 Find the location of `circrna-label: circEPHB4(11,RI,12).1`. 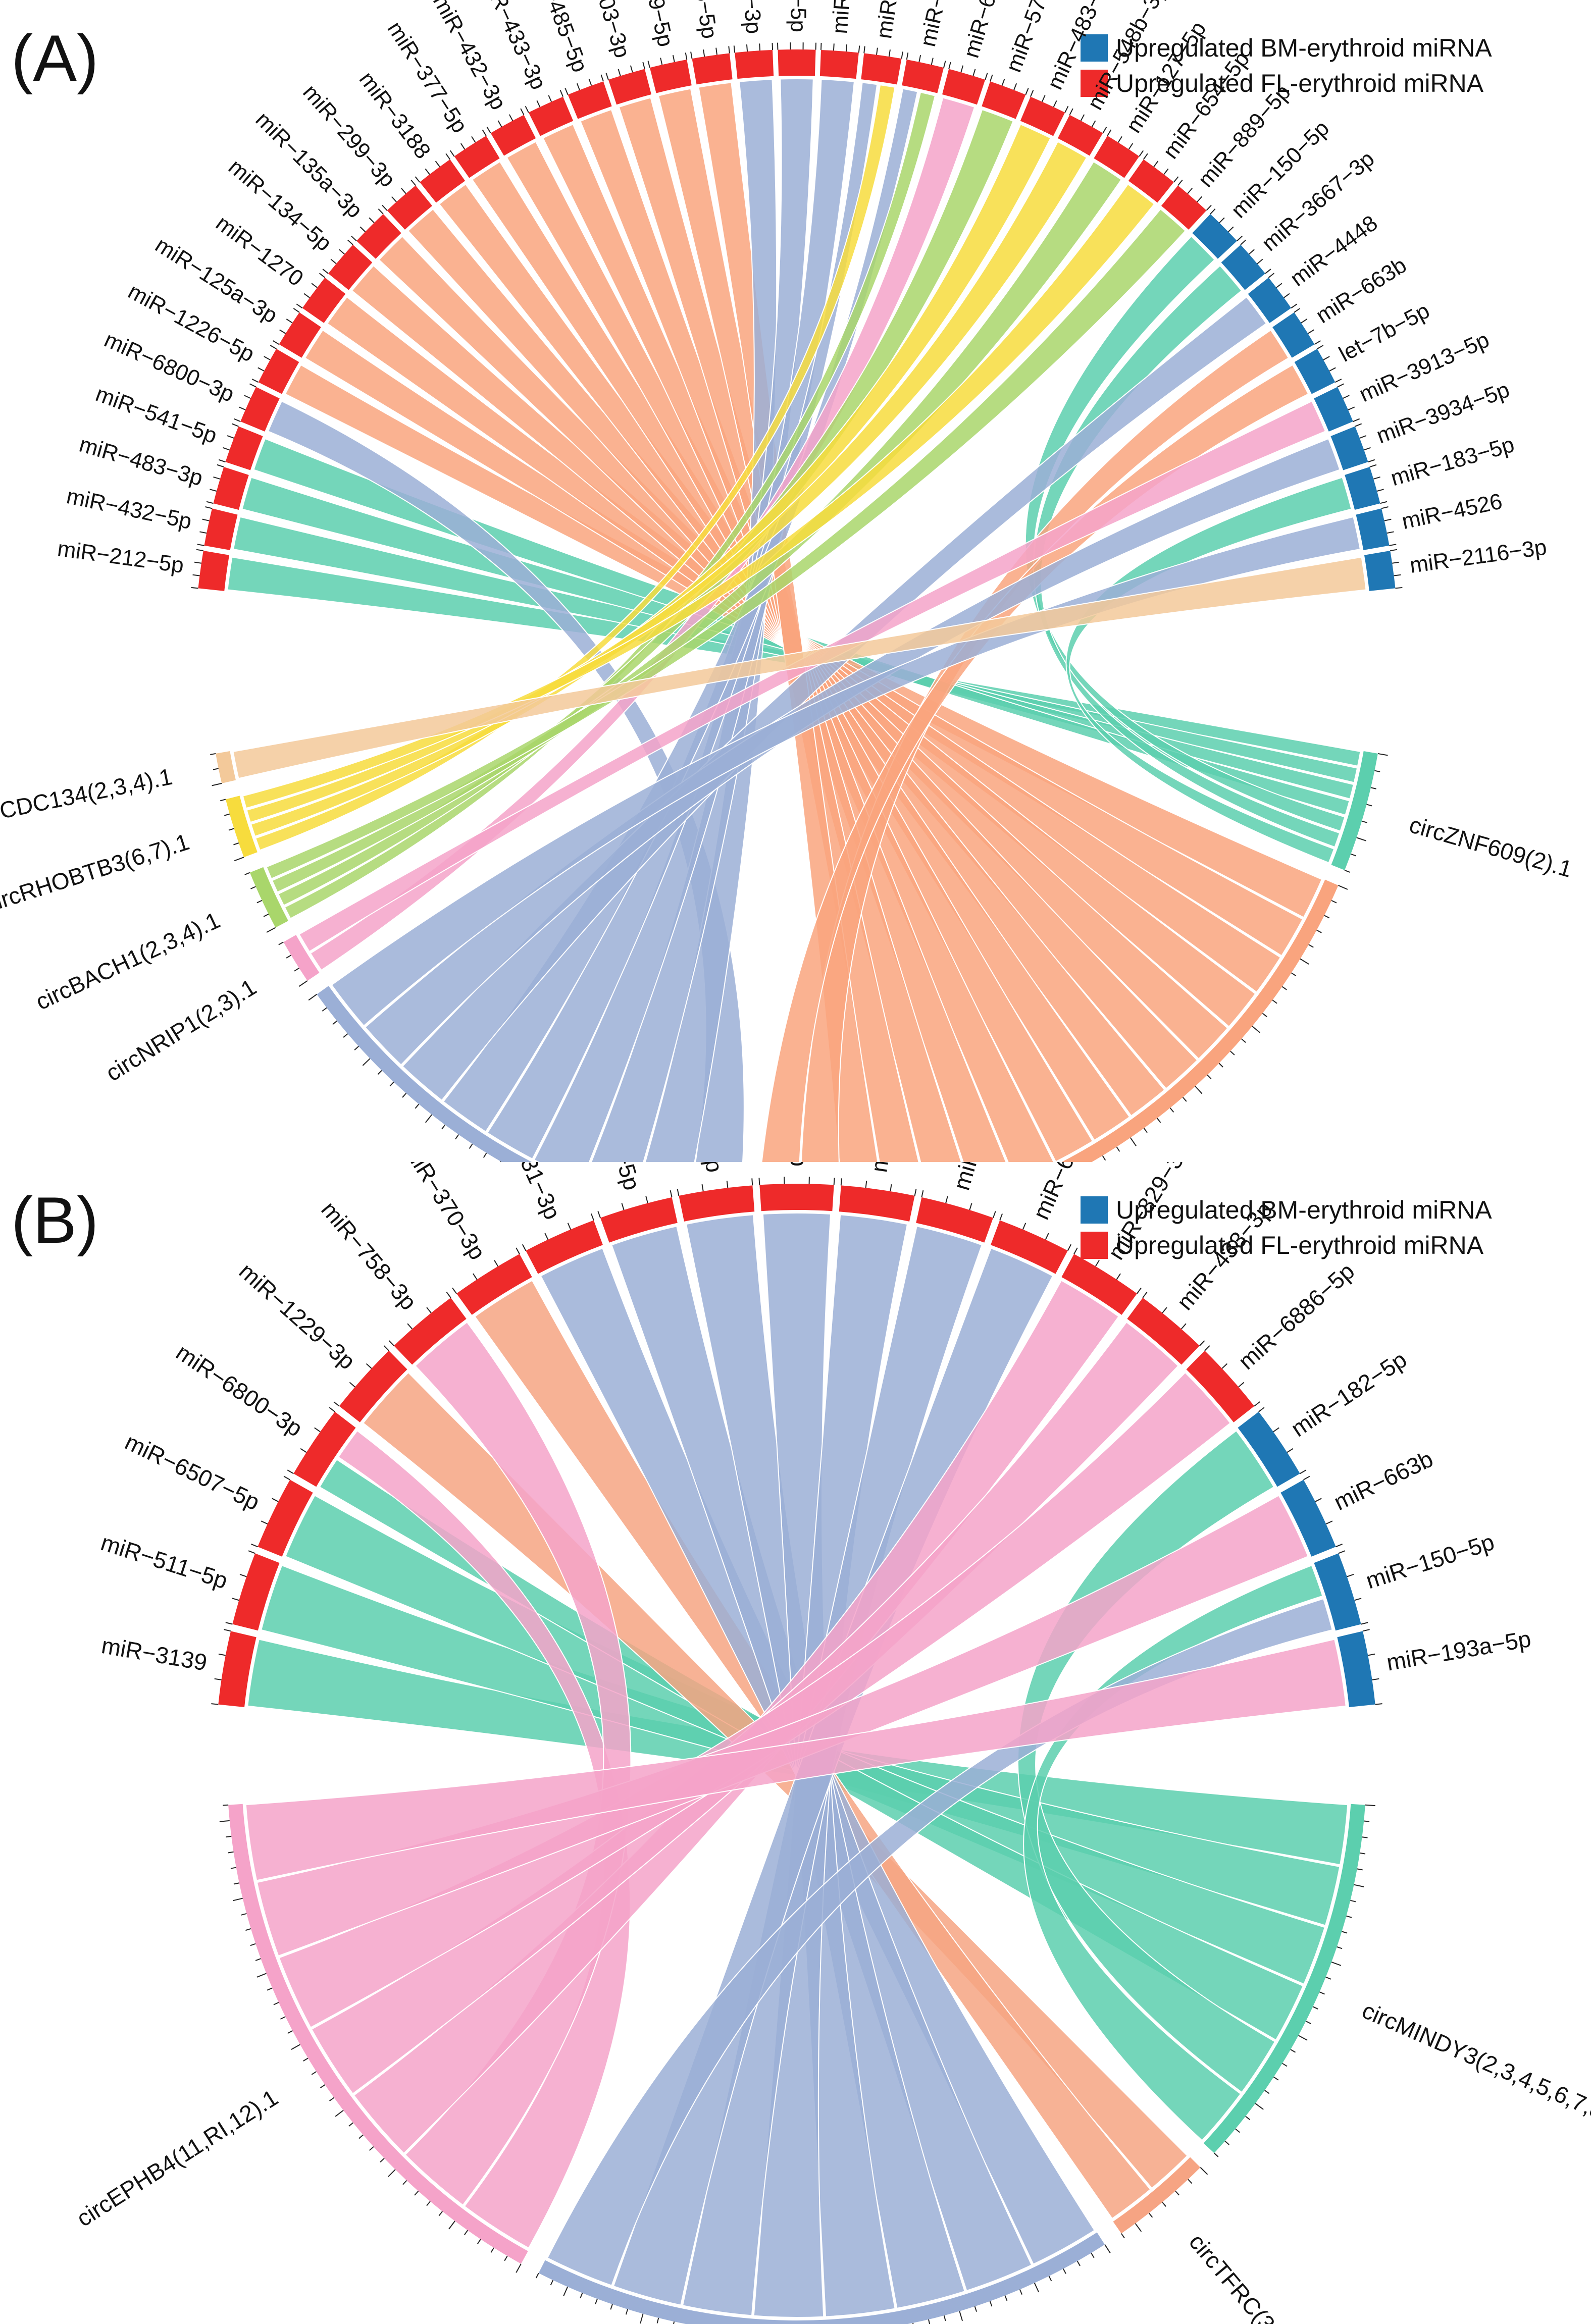

circrna-label: circEPHB4(11,RI,12).1 is located at coordinates (177, 2158).